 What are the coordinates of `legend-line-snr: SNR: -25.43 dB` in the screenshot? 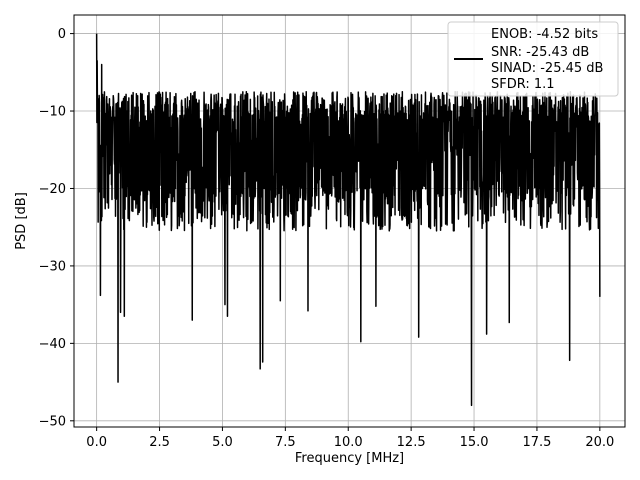 It's located at (540, 52).